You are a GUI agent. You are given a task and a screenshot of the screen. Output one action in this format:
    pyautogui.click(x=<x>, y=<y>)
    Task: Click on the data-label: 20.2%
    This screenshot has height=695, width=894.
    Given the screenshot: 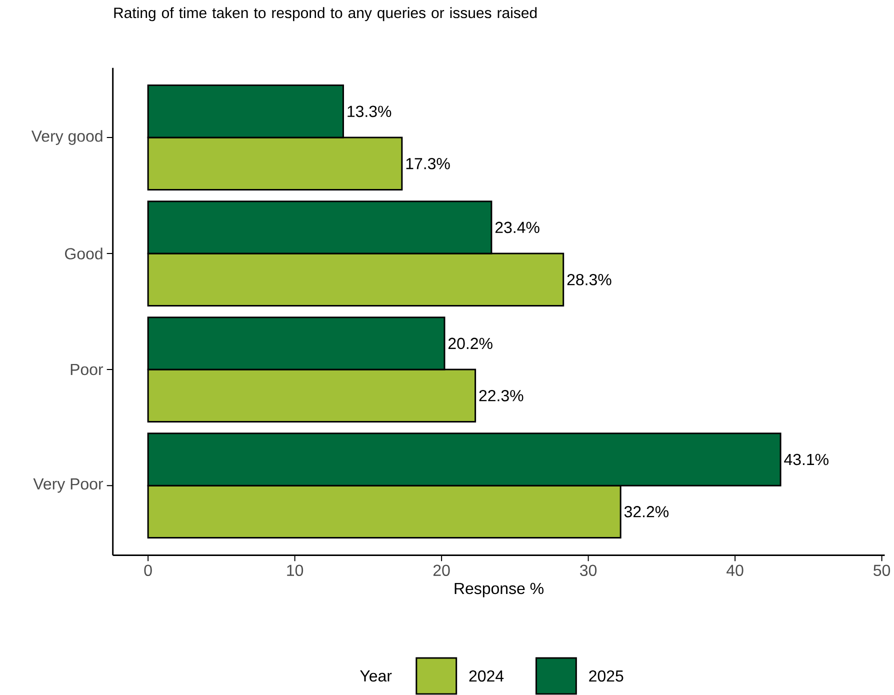 What is the action you would take?
    pyautogui.click(x=470, y=344)
    